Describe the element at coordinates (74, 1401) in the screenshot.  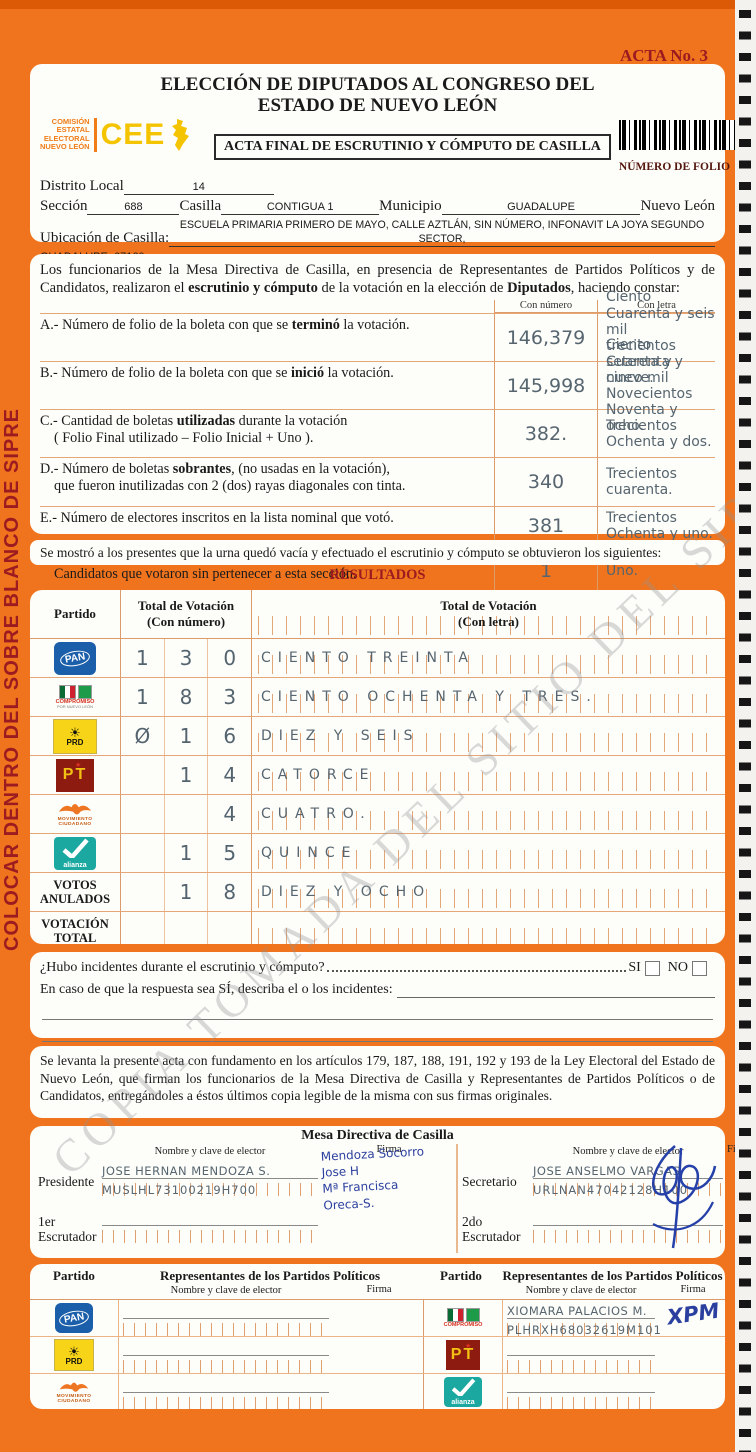
I see `mc-label-2: CIUDADANO` at that location.